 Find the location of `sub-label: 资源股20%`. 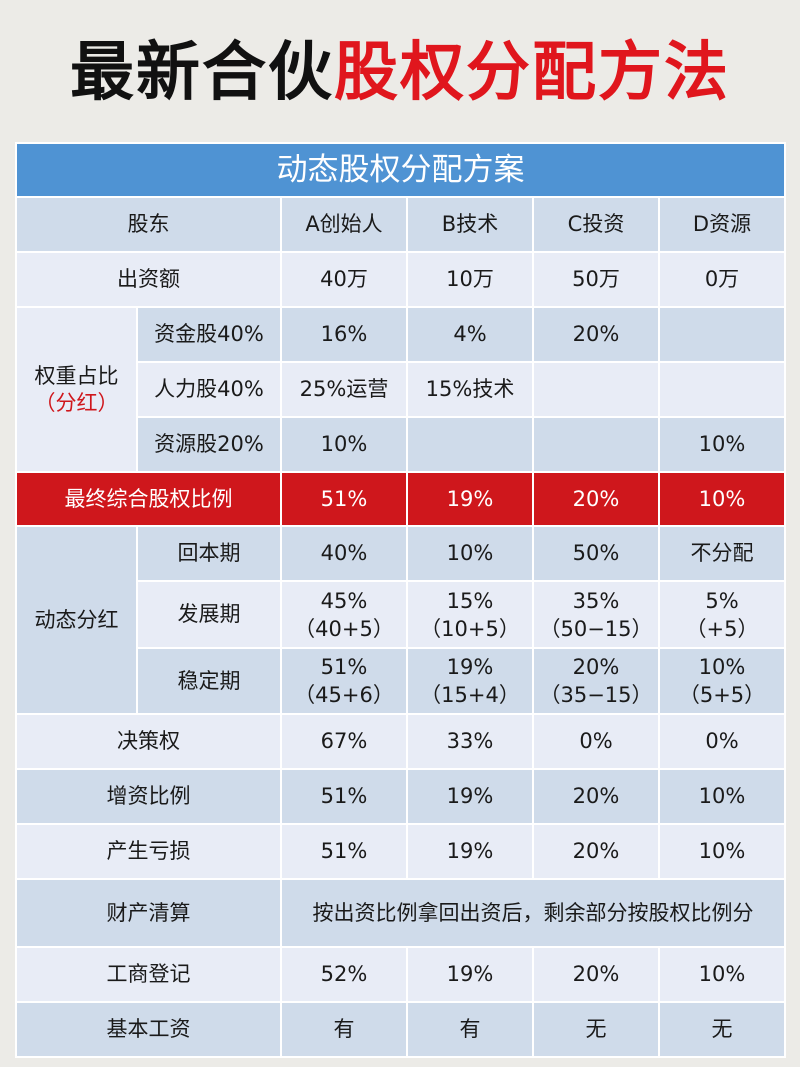

sub-label: 资源股20% is located at coordinates (209, 444).